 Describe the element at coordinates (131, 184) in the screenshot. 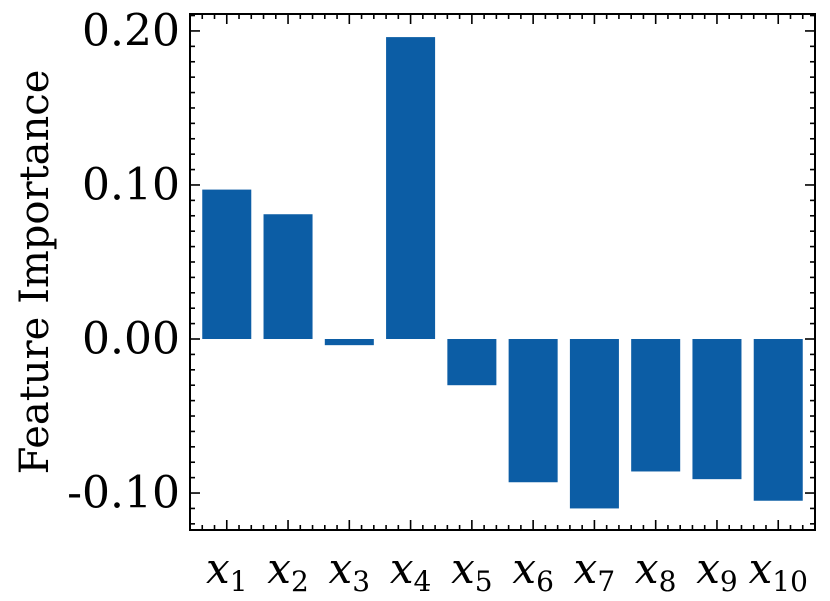

I see `y-tick-label: 0.10` at that location.